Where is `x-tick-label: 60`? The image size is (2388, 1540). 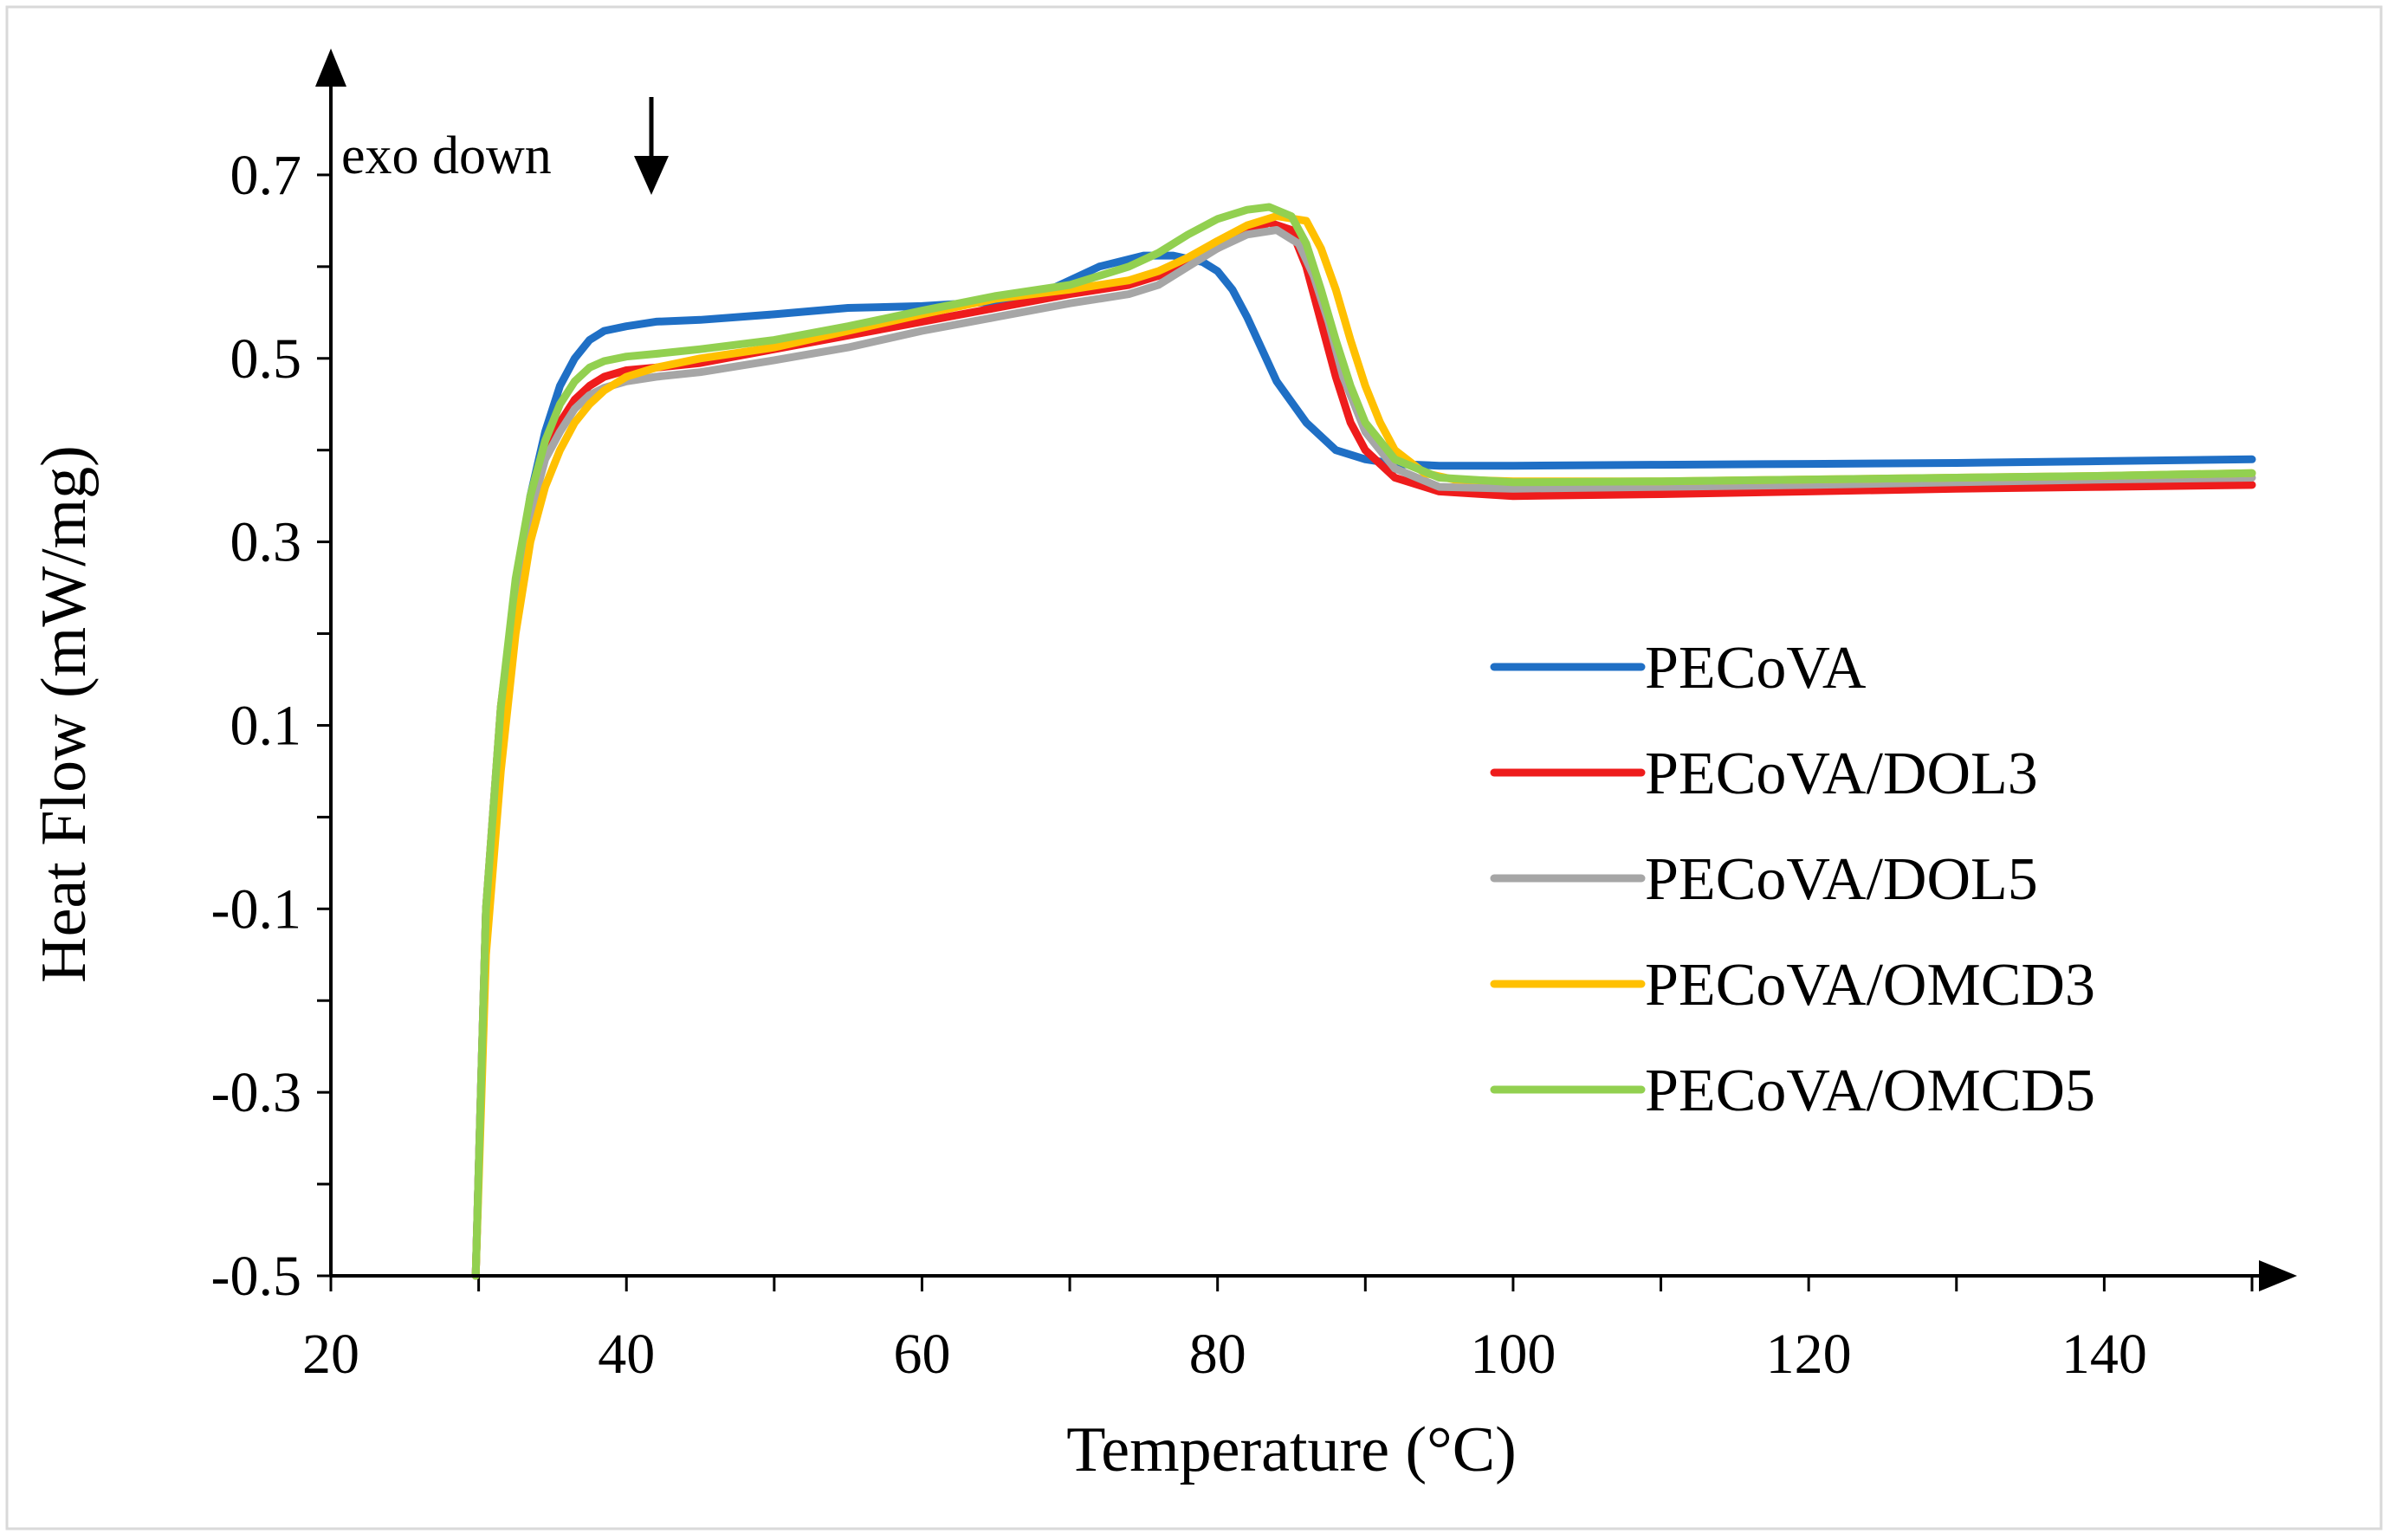
x-tick-label: 60 is located at coordinates (921, 1354).